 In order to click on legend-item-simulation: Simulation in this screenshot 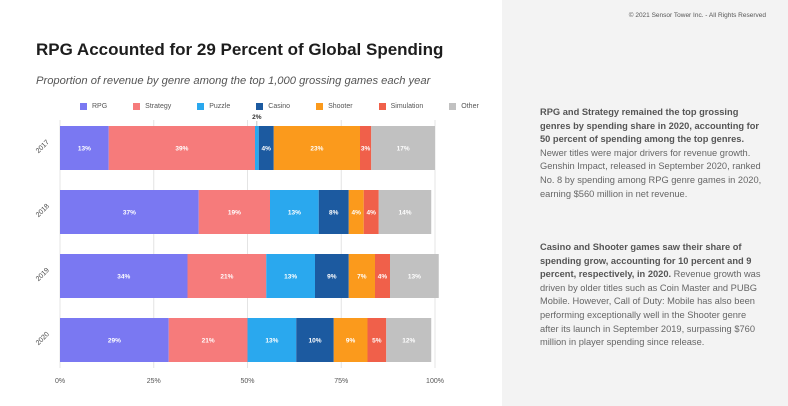, I will do `click(401, 106)`.